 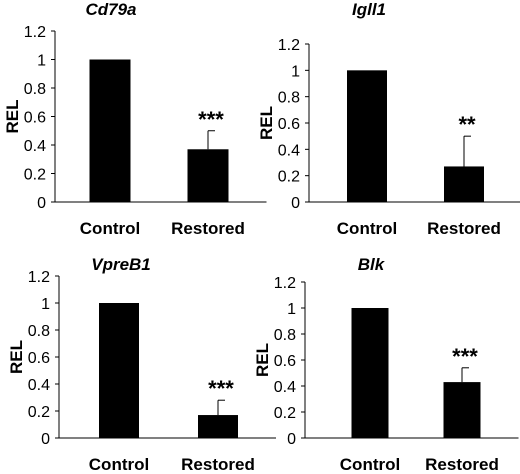 I want to click on chart-title: Igll1, so click(x=369, y=9).